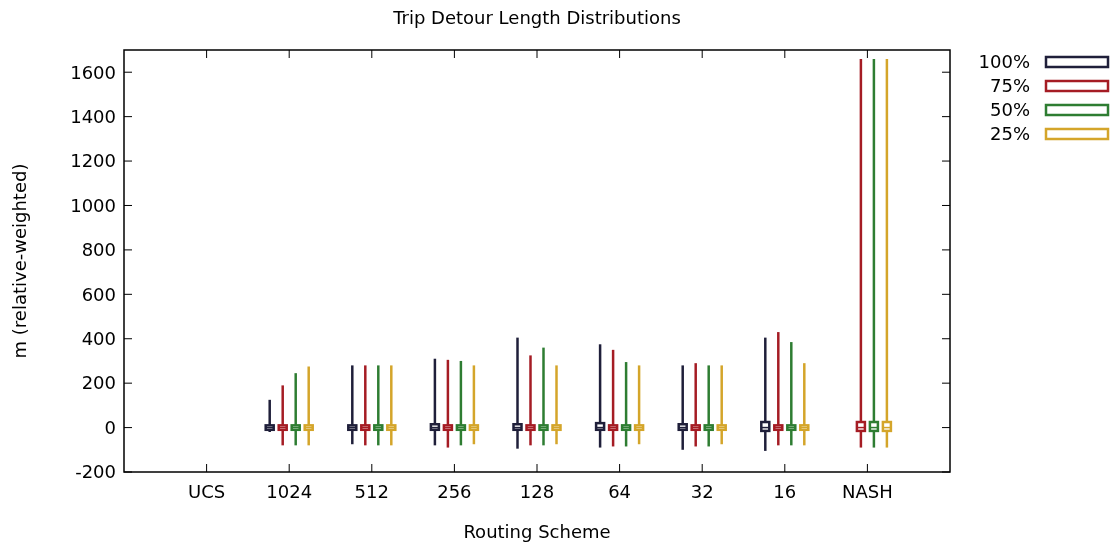  What do you see at coordinates (110, 427) in the screenshot?
I see `y-tick-label: 0` at bounding box center [110, 427].